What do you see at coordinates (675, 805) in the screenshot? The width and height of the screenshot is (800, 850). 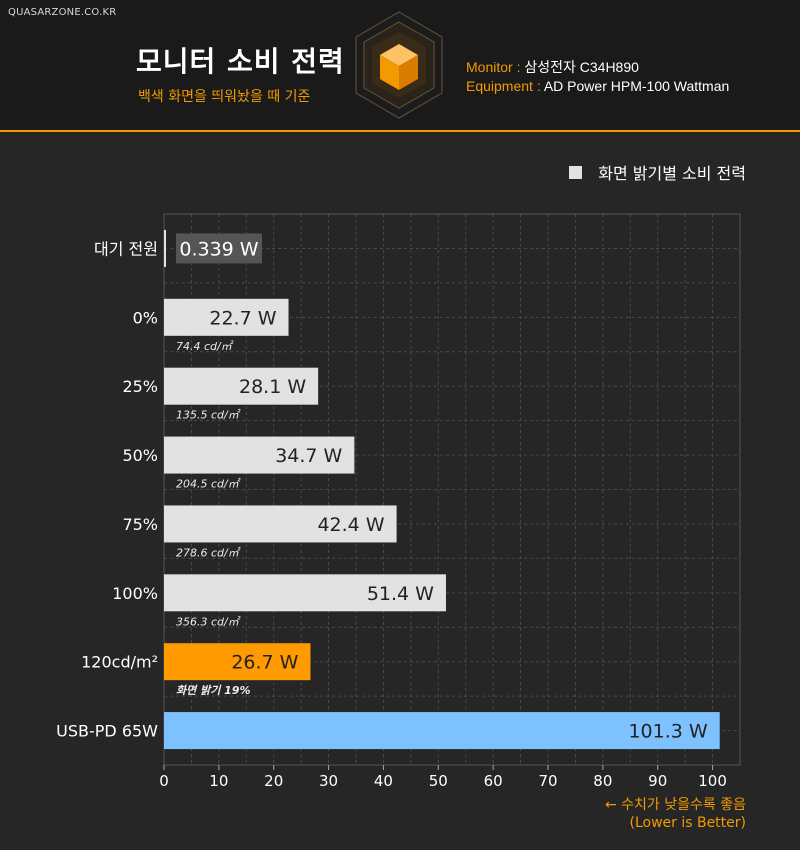 I see `note-line-1: ← 수치가 낮을수록 좋음` at bounding box center [675, 805].